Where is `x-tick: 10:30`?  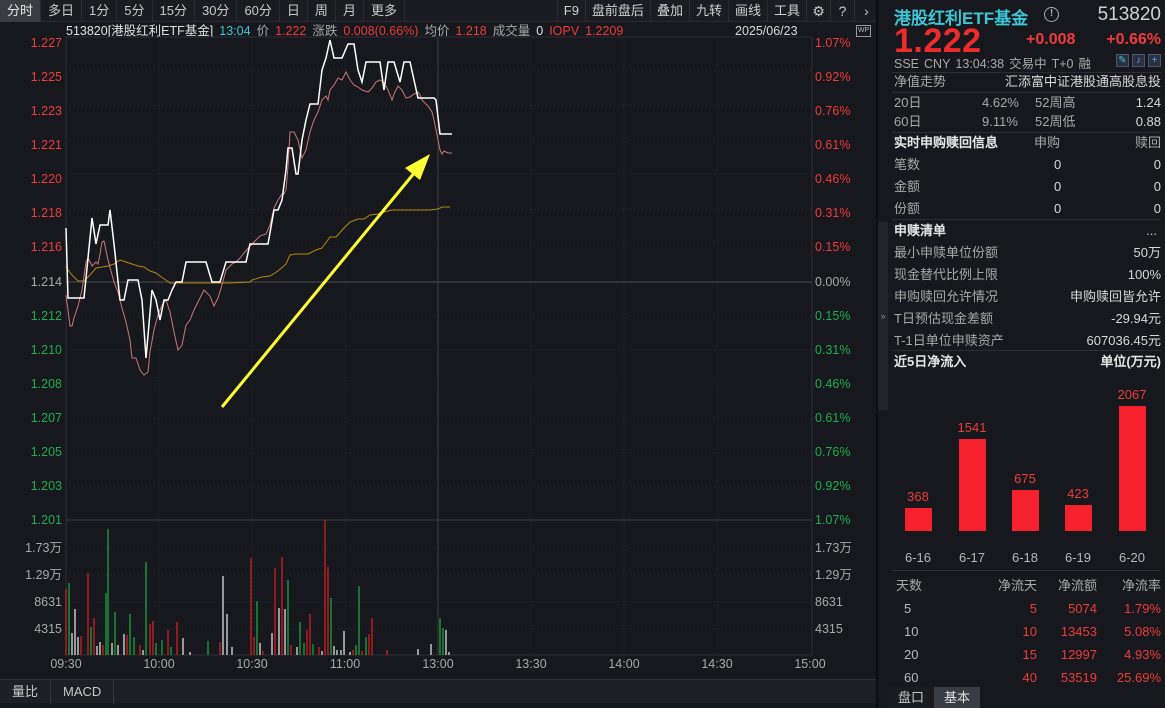
x-tick: 10:30 is located at coordinates (252, 664).